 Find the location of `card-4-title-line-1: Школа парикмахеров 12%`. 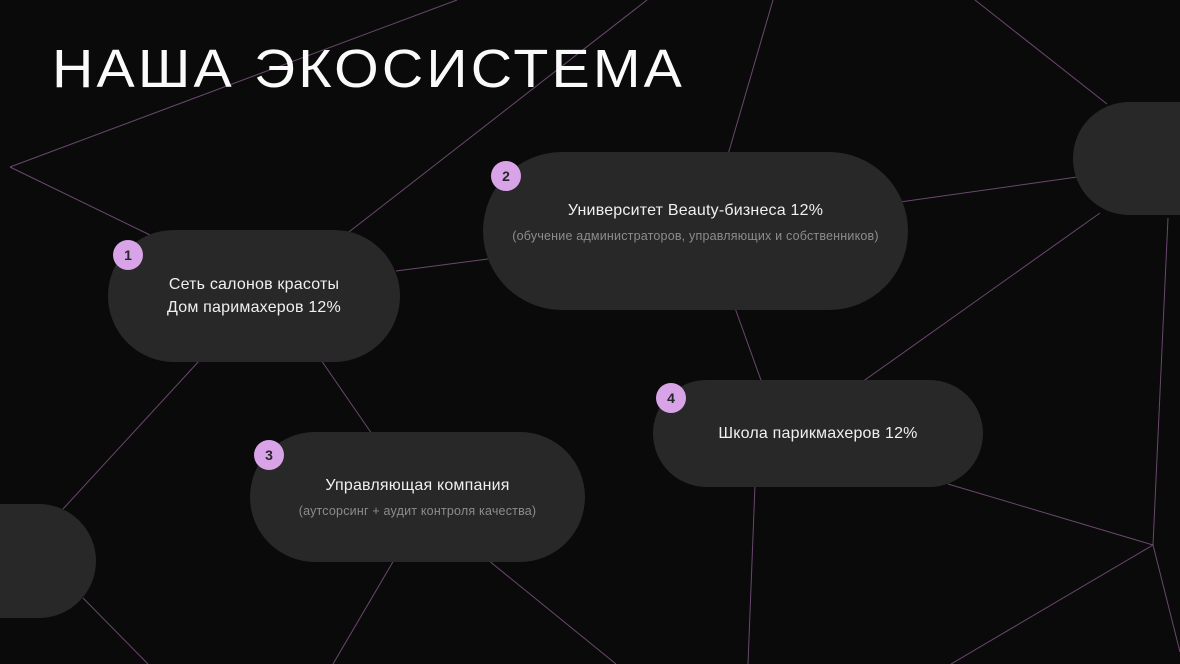

card-4-title-line-1: Школа парикмахеров 12% is located at coordinates (818, 433).